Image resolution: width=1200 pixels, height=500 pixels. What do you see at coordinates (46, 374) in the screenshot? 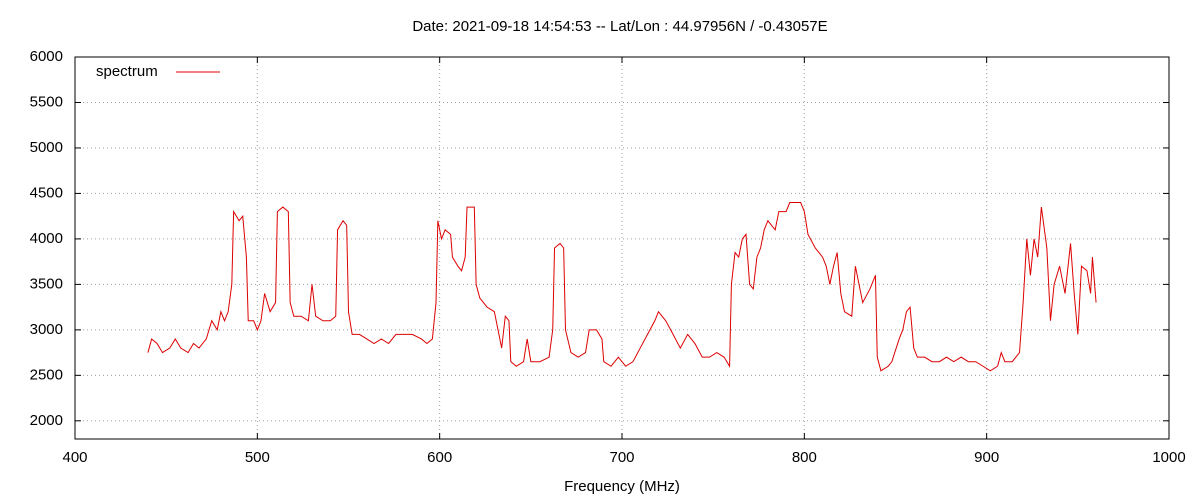
I see `y-tick-label: 2500` at bounding box center [46, 374].